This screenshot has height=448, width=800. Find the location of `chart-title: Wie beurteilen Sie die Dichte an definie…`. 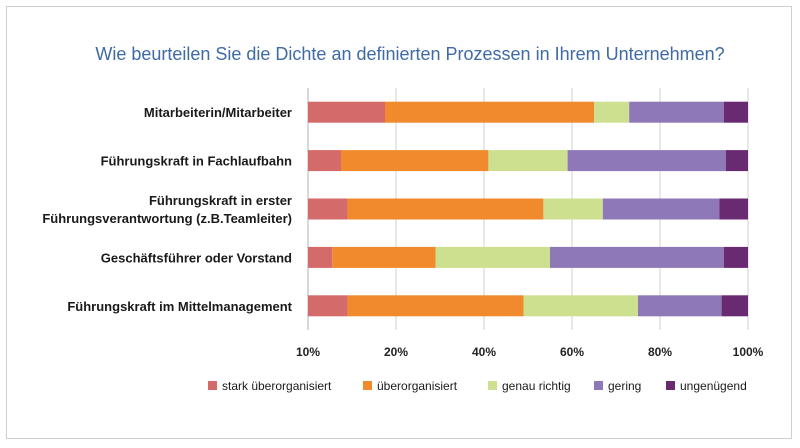

chart-title: Wie beurteilen Sie die Dichte an definie… is located at coordinates (409, 54).